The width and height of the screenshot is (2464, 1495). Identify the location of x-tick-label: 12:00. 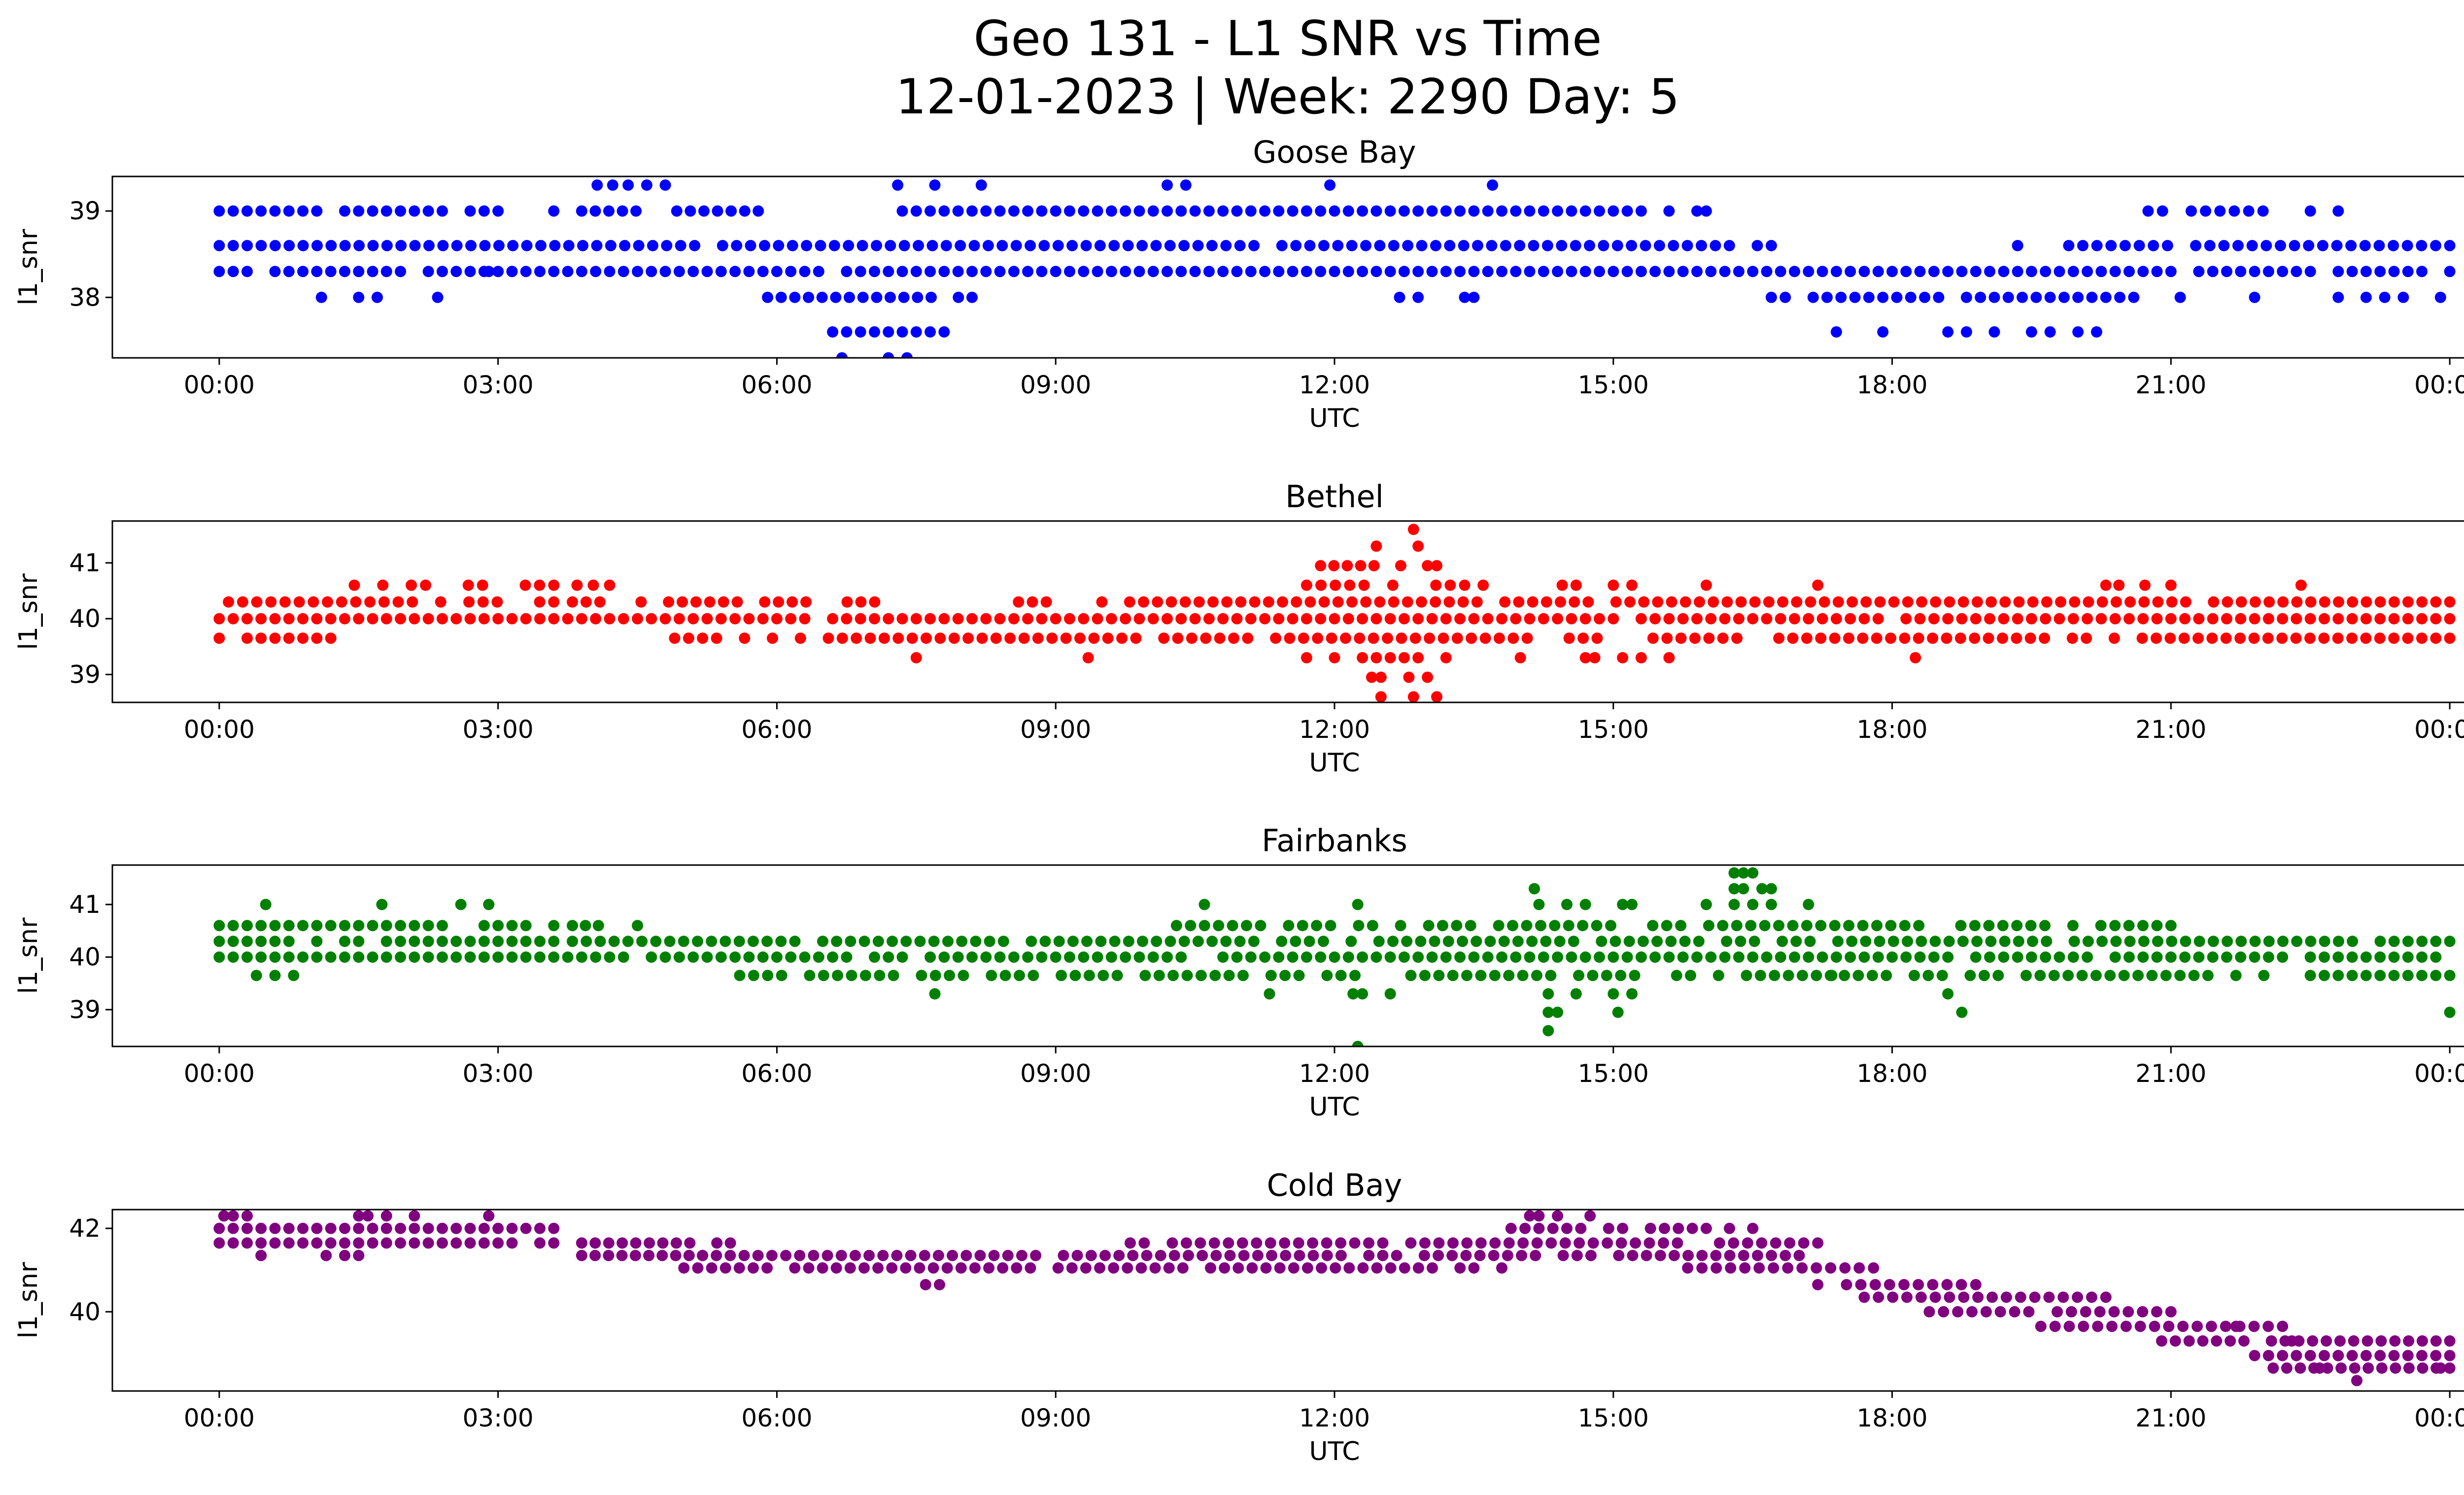
(1334, 1073).